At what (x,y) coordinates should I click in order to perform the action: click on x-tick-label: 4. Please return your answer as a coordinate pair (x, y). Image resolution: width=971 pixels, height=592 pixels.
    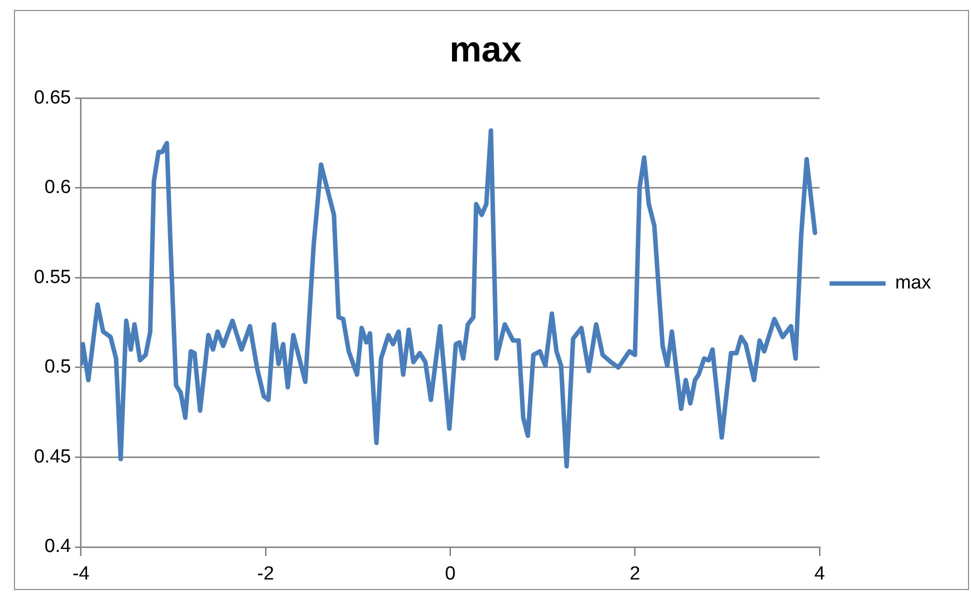
    Looking at the image, I should click on (820, 574).